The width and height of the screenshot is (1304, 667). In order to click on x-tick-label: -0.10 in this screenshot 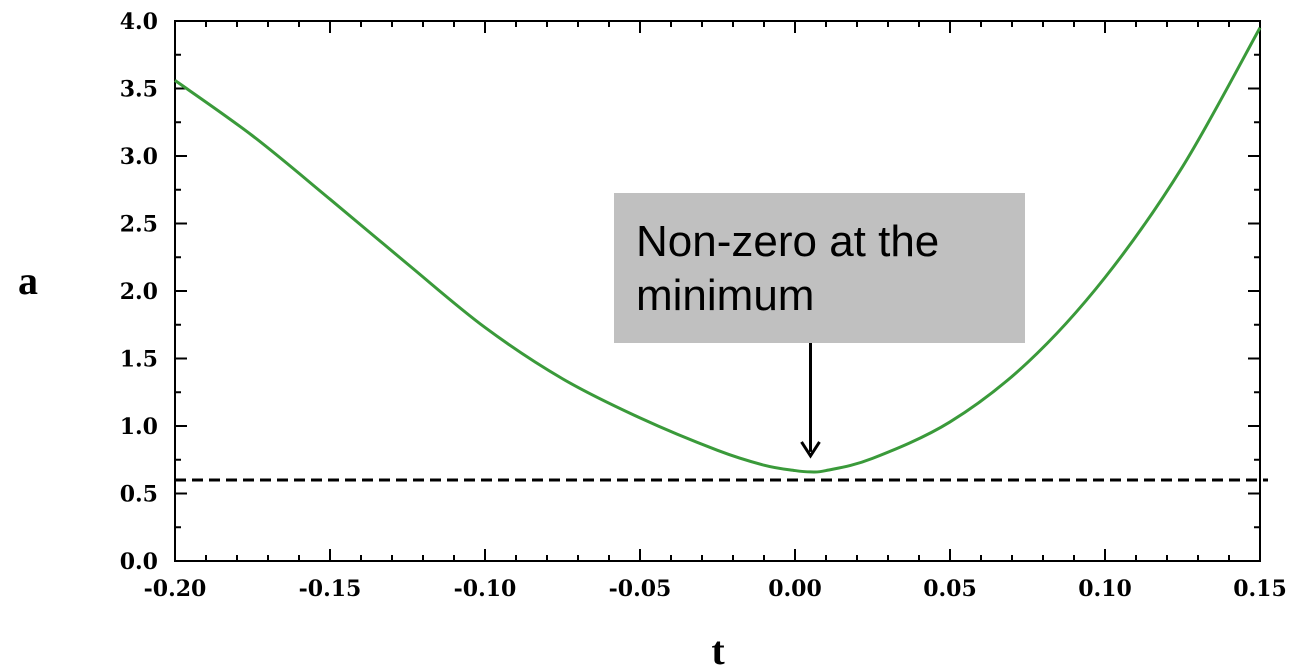, I will do `click(485, 589)`.